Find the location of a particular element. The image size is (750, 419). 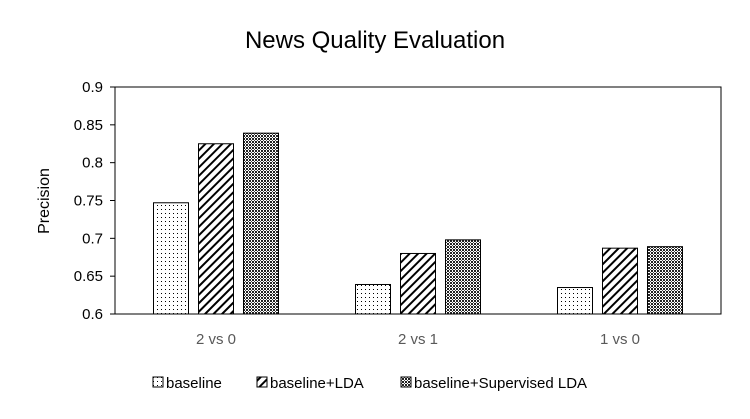

chart-title: News Quality Evaluation is located at coordinates (375, 40).